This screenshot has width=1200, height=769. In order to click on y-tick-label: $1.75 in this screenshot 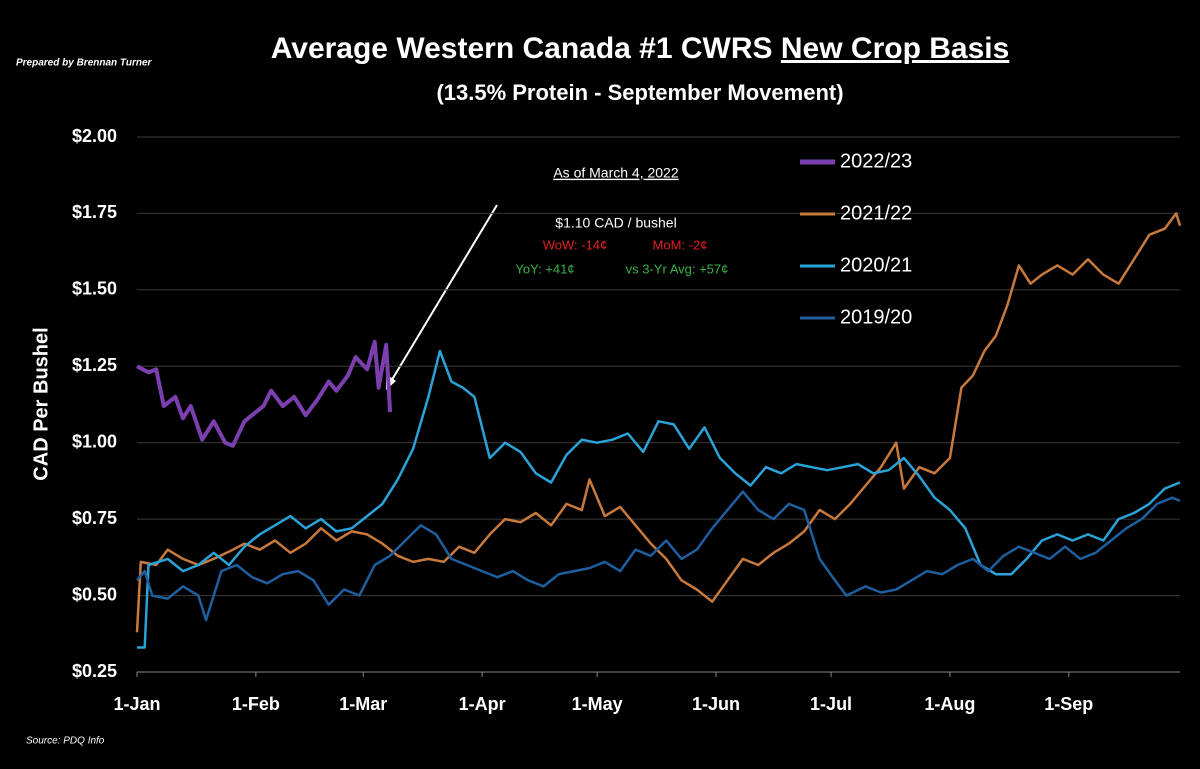, I will do `click(94, 212)`.